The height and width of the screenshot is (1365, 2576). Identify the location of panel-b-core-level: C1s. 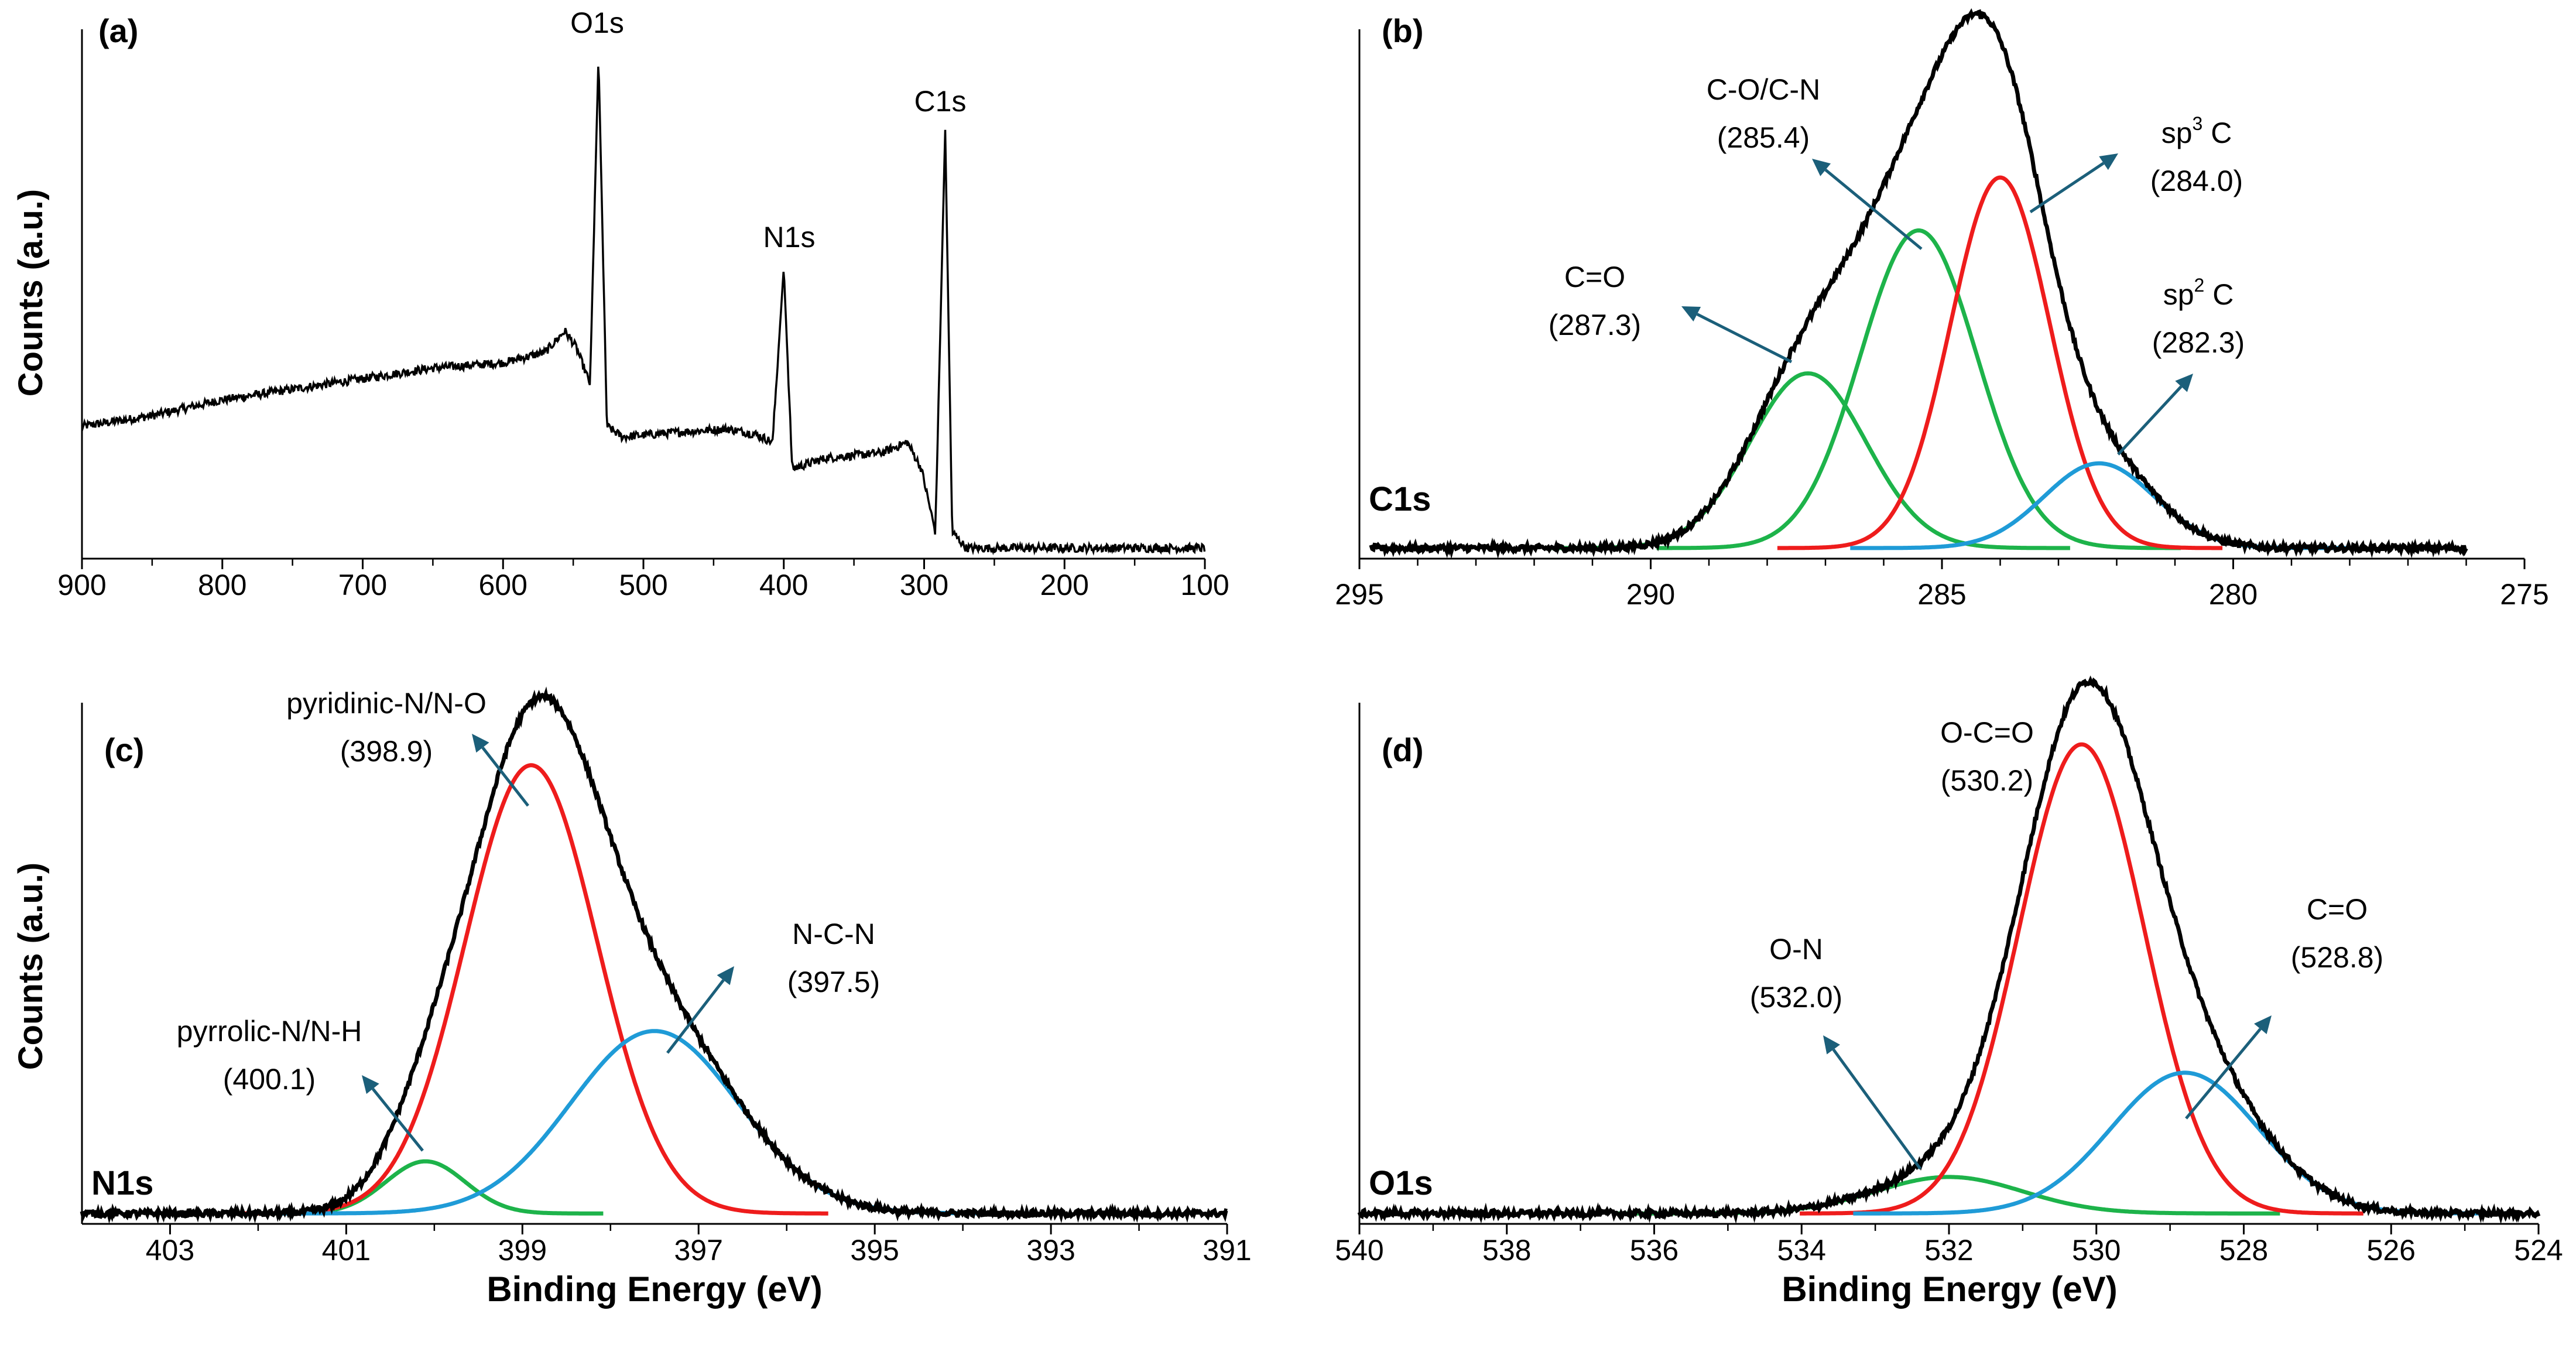
(1400, 499).